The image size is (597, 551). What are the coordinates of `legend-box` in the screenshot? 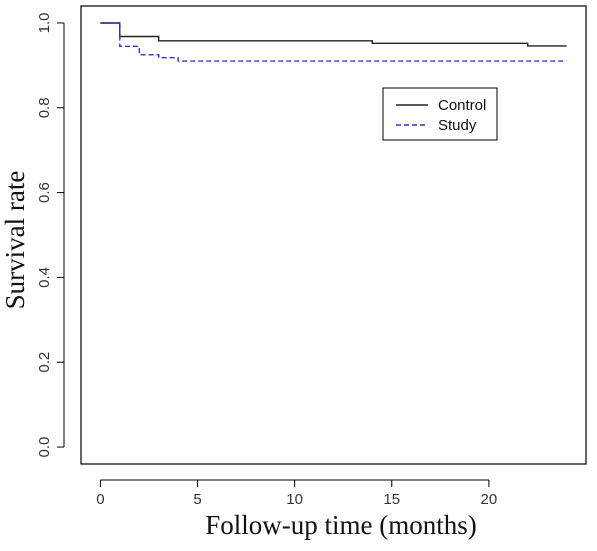 It's located at (440, 114).